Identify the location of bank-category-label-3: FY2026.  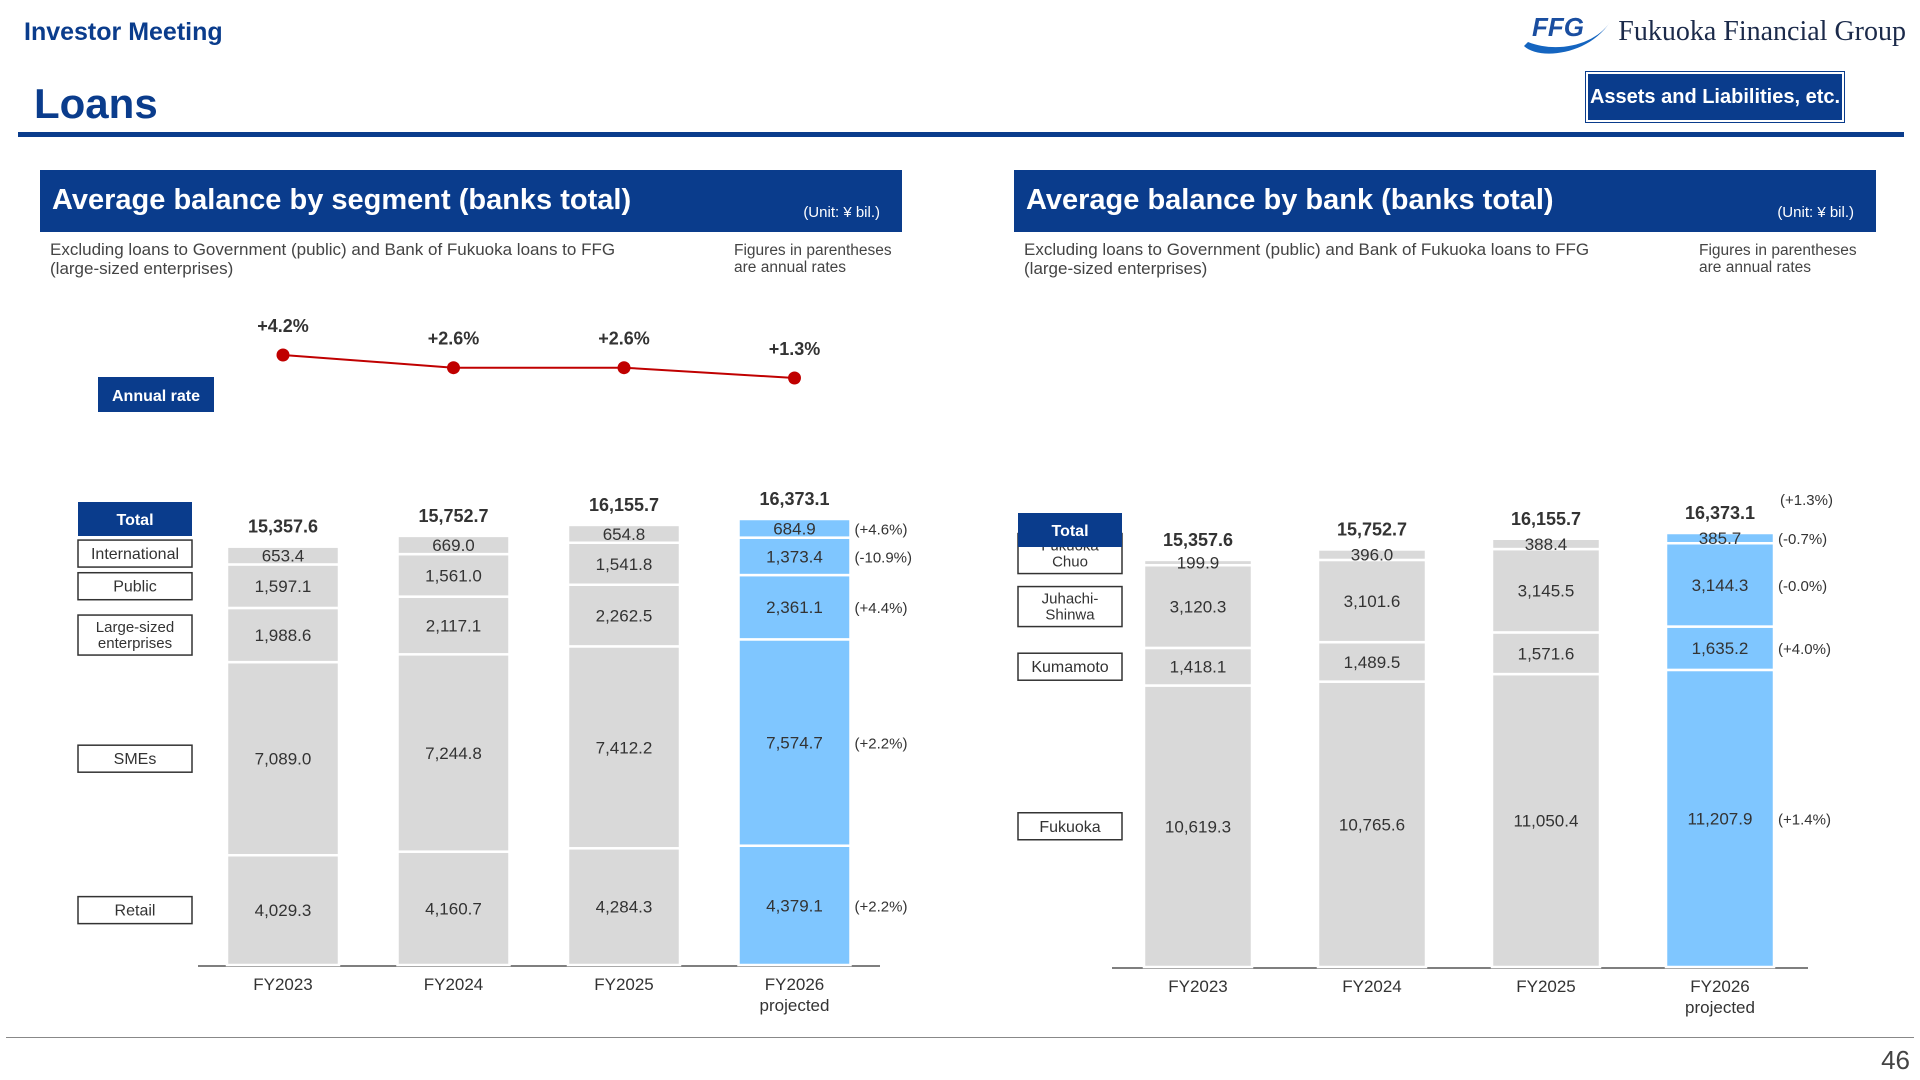
(1720, 986).